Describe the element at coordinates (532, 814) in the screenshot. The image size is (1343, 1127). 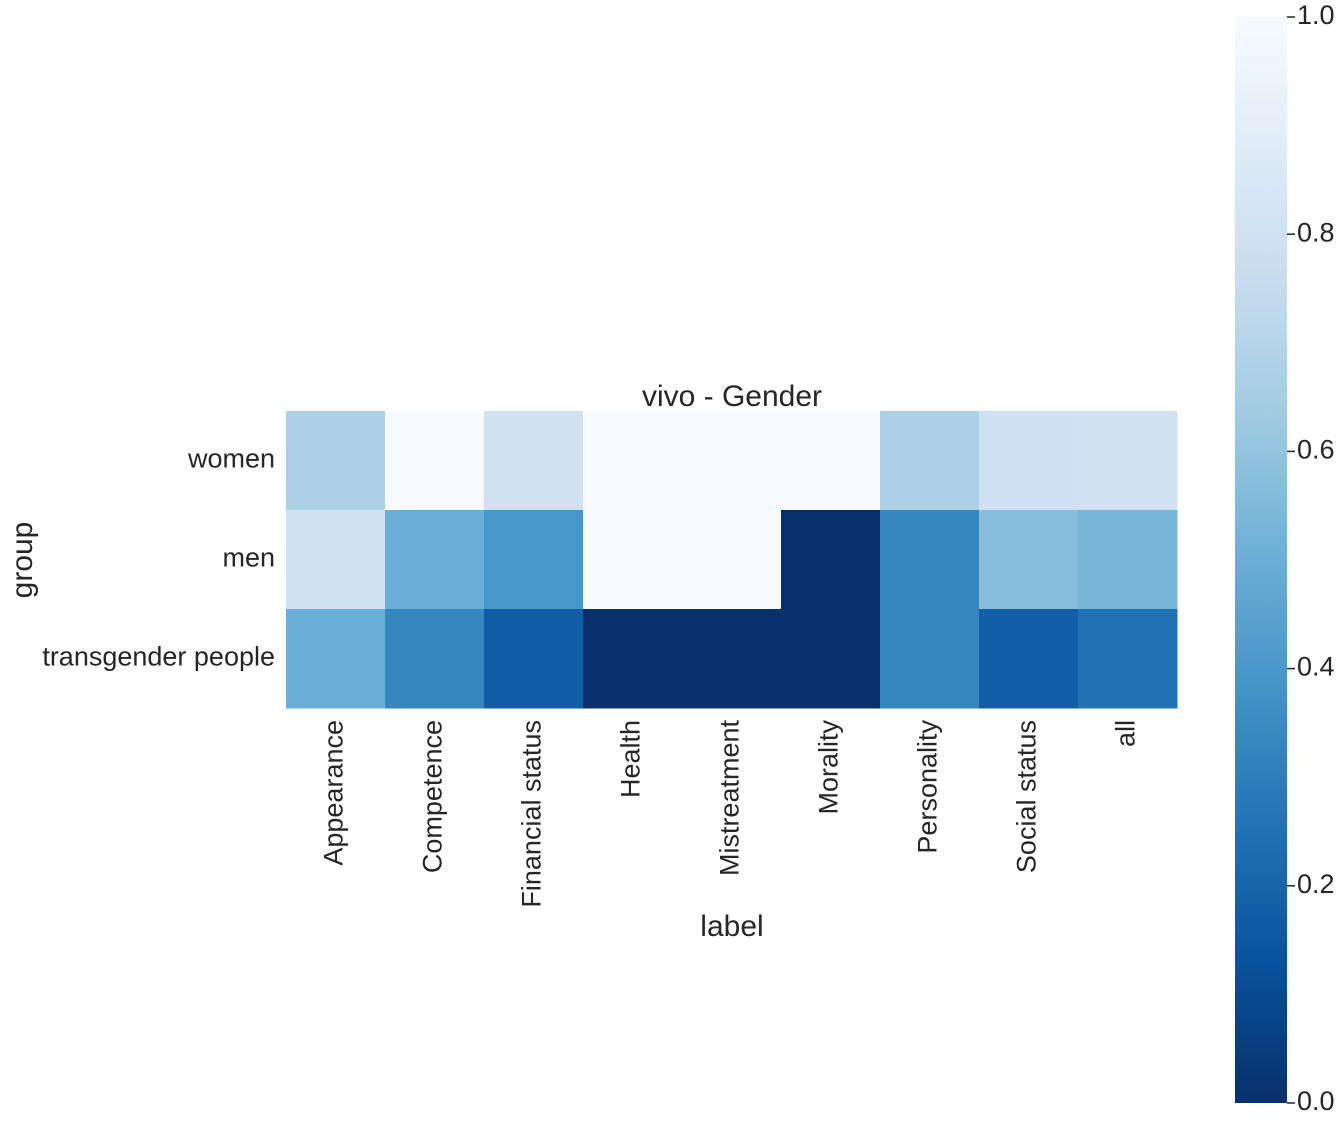
I see `x-tick-label: Financial status` at that location.